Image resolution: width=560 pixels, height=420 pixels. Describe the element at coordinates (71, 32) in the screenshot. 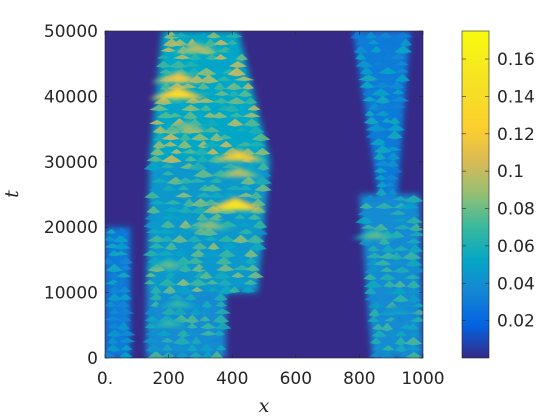

I see `y-tick-label: 50000` at that location.